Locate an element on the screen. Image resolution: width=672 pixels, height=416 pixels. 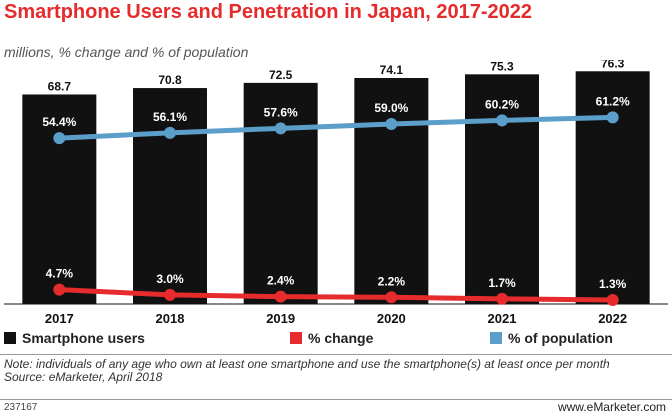
population-label-2022: 61.2% is located at coordinates (613, 101).